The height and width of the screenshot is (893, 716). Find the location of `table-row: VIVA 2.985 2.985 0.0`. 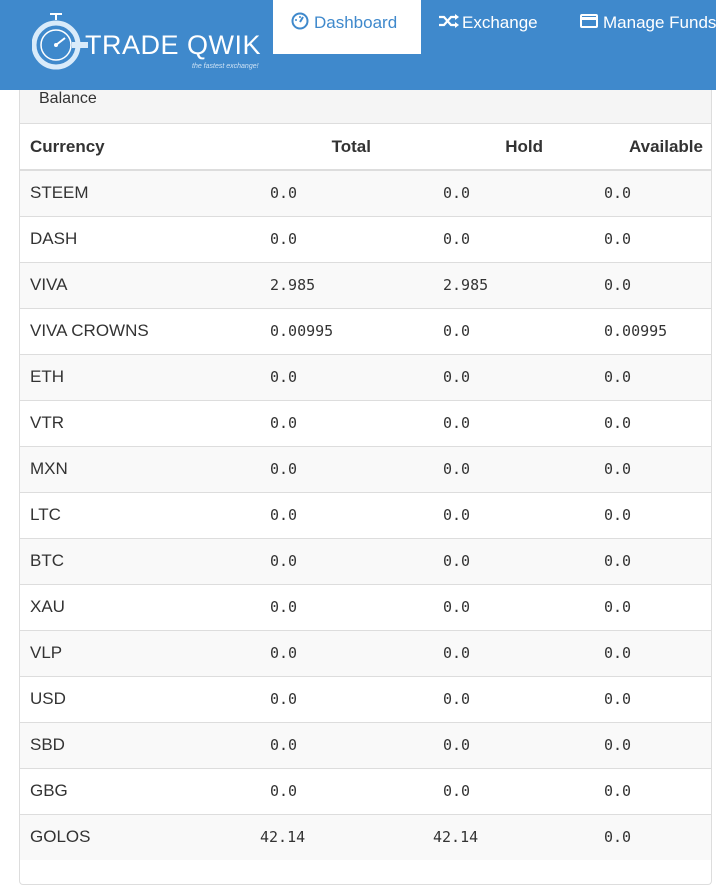

table-row: VIVA 2.985 2.985 0.0 is located at coordinates (365, 284).